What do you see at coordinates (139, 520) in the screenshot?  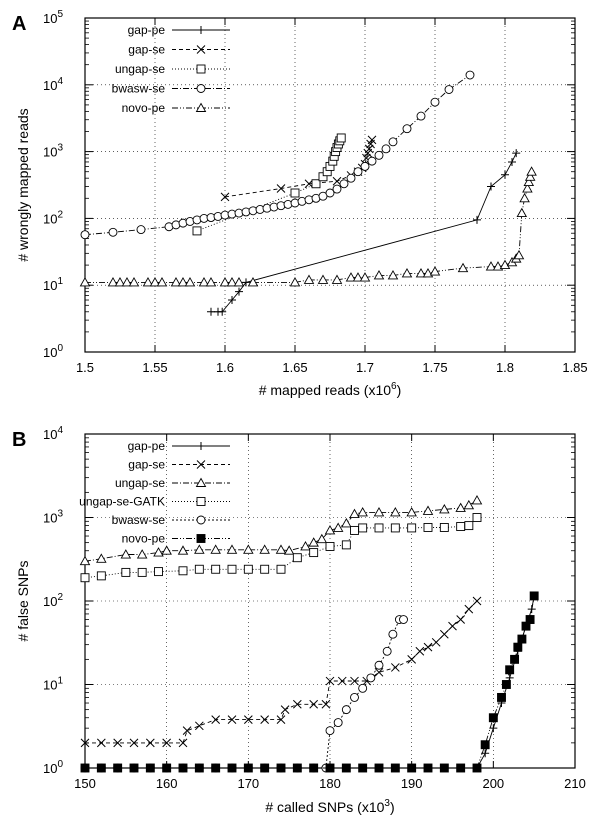 I see `legend-label: bwasw-se` at bounding box center [139, 520].